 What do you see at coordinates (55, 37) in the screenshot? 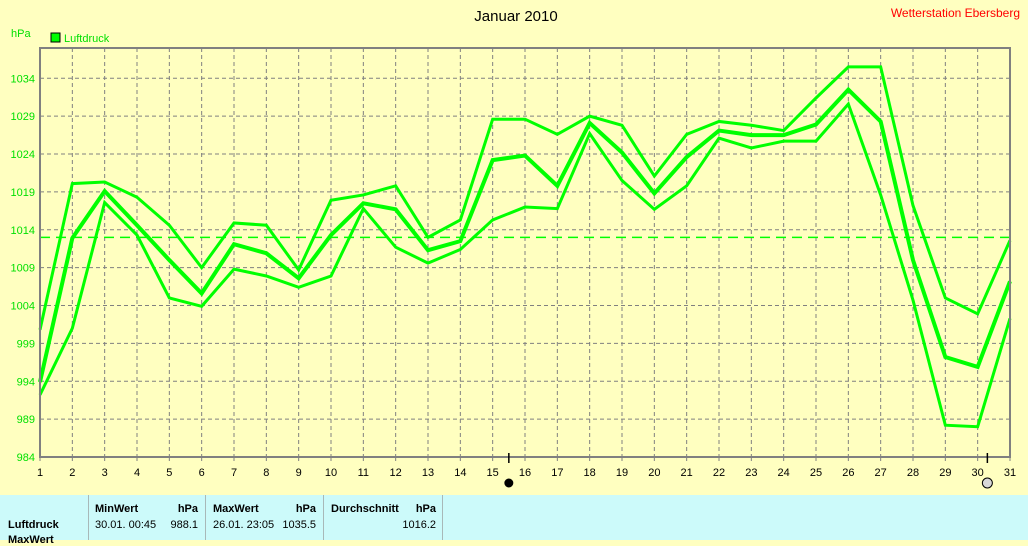
I see `legend-swatch` at bounding box center [55, 37].